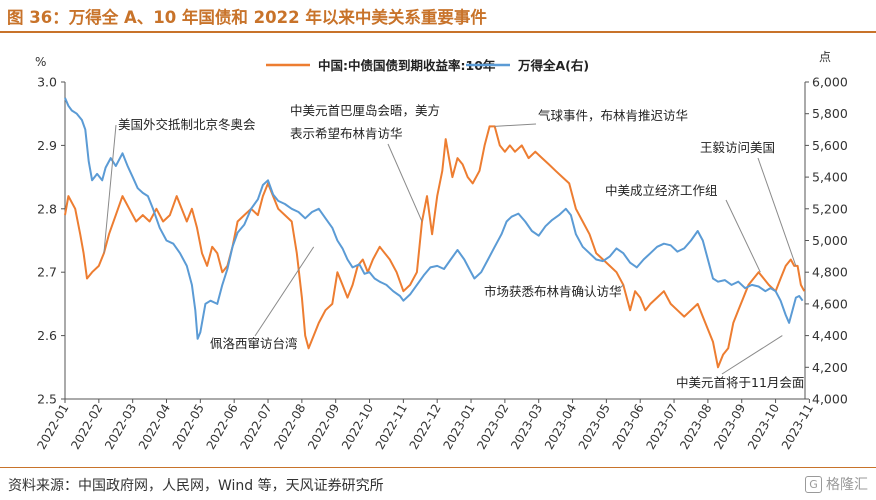 The image size is (876, 500). I want to click on left-axis-tick-label: 2.5, so click(47, 399).